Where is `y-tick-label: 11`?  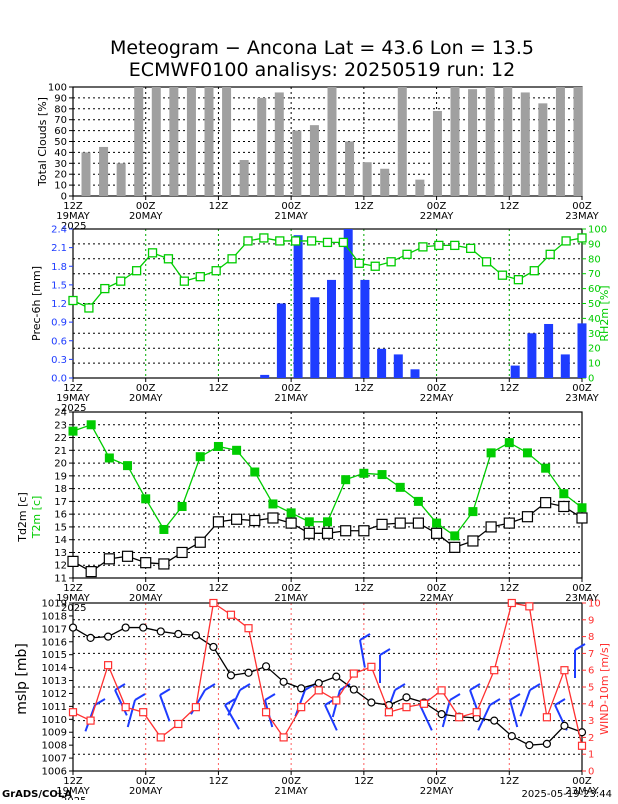
y-tick-label: 11 is located at coordinates (60, 579).